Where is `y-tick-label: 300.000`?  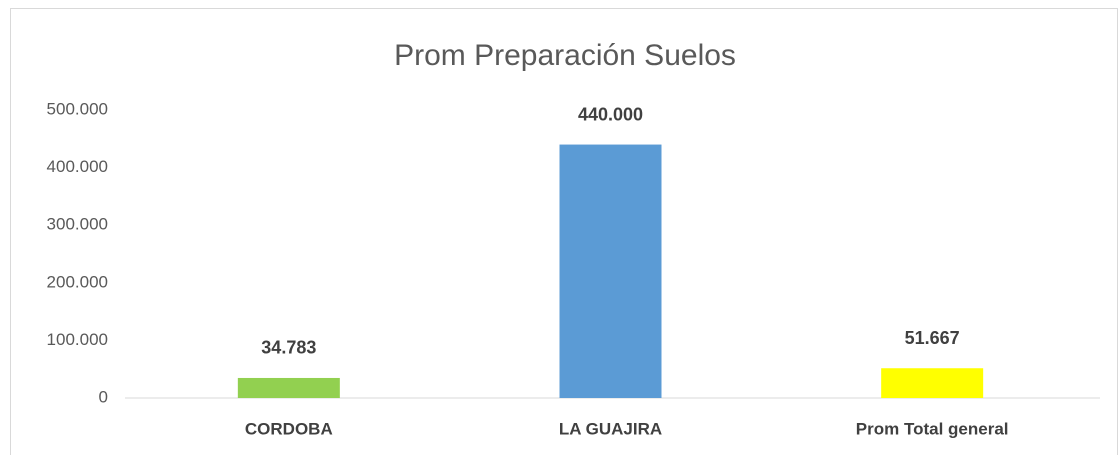
y-tick-label: 300.000 is located at coordinates (77, 224).